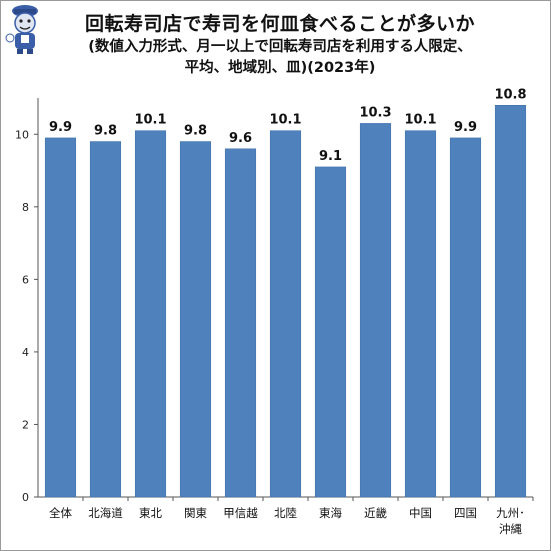  I want to click on y-tick-label: 4, so click(25, 352).